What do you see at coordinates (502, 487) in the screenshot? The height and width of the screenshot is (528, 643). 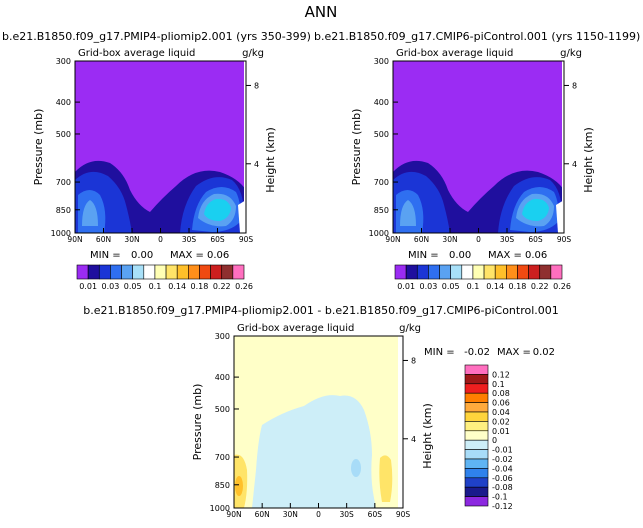 I see `colorbar-label: -0.08` at bounding box center [502, 487].